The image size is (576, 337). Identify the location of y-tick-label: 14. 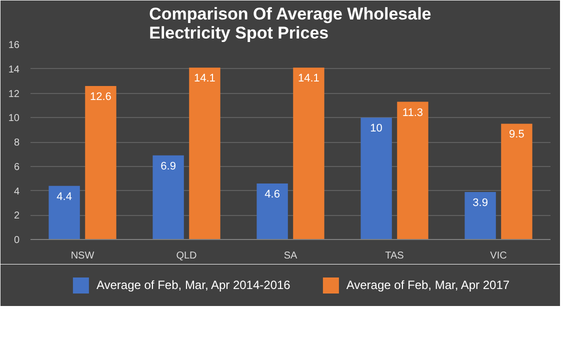
(14, 70).